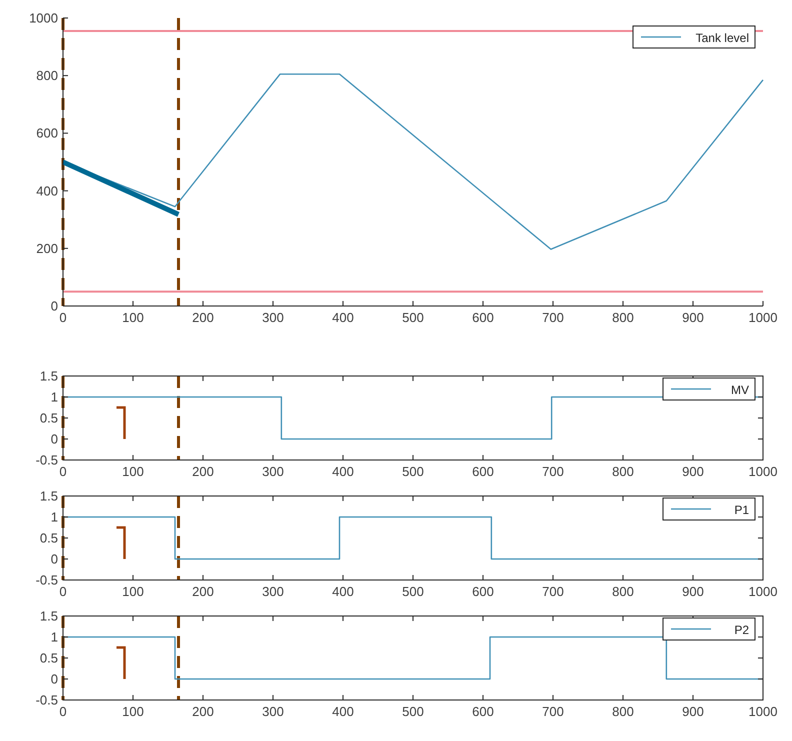 Image resolution: width=792 pixels, height=741 pixels. Describe the element at coordinates (722, 38) in the screenshot. I see `legend-label: Tank level` at that location.